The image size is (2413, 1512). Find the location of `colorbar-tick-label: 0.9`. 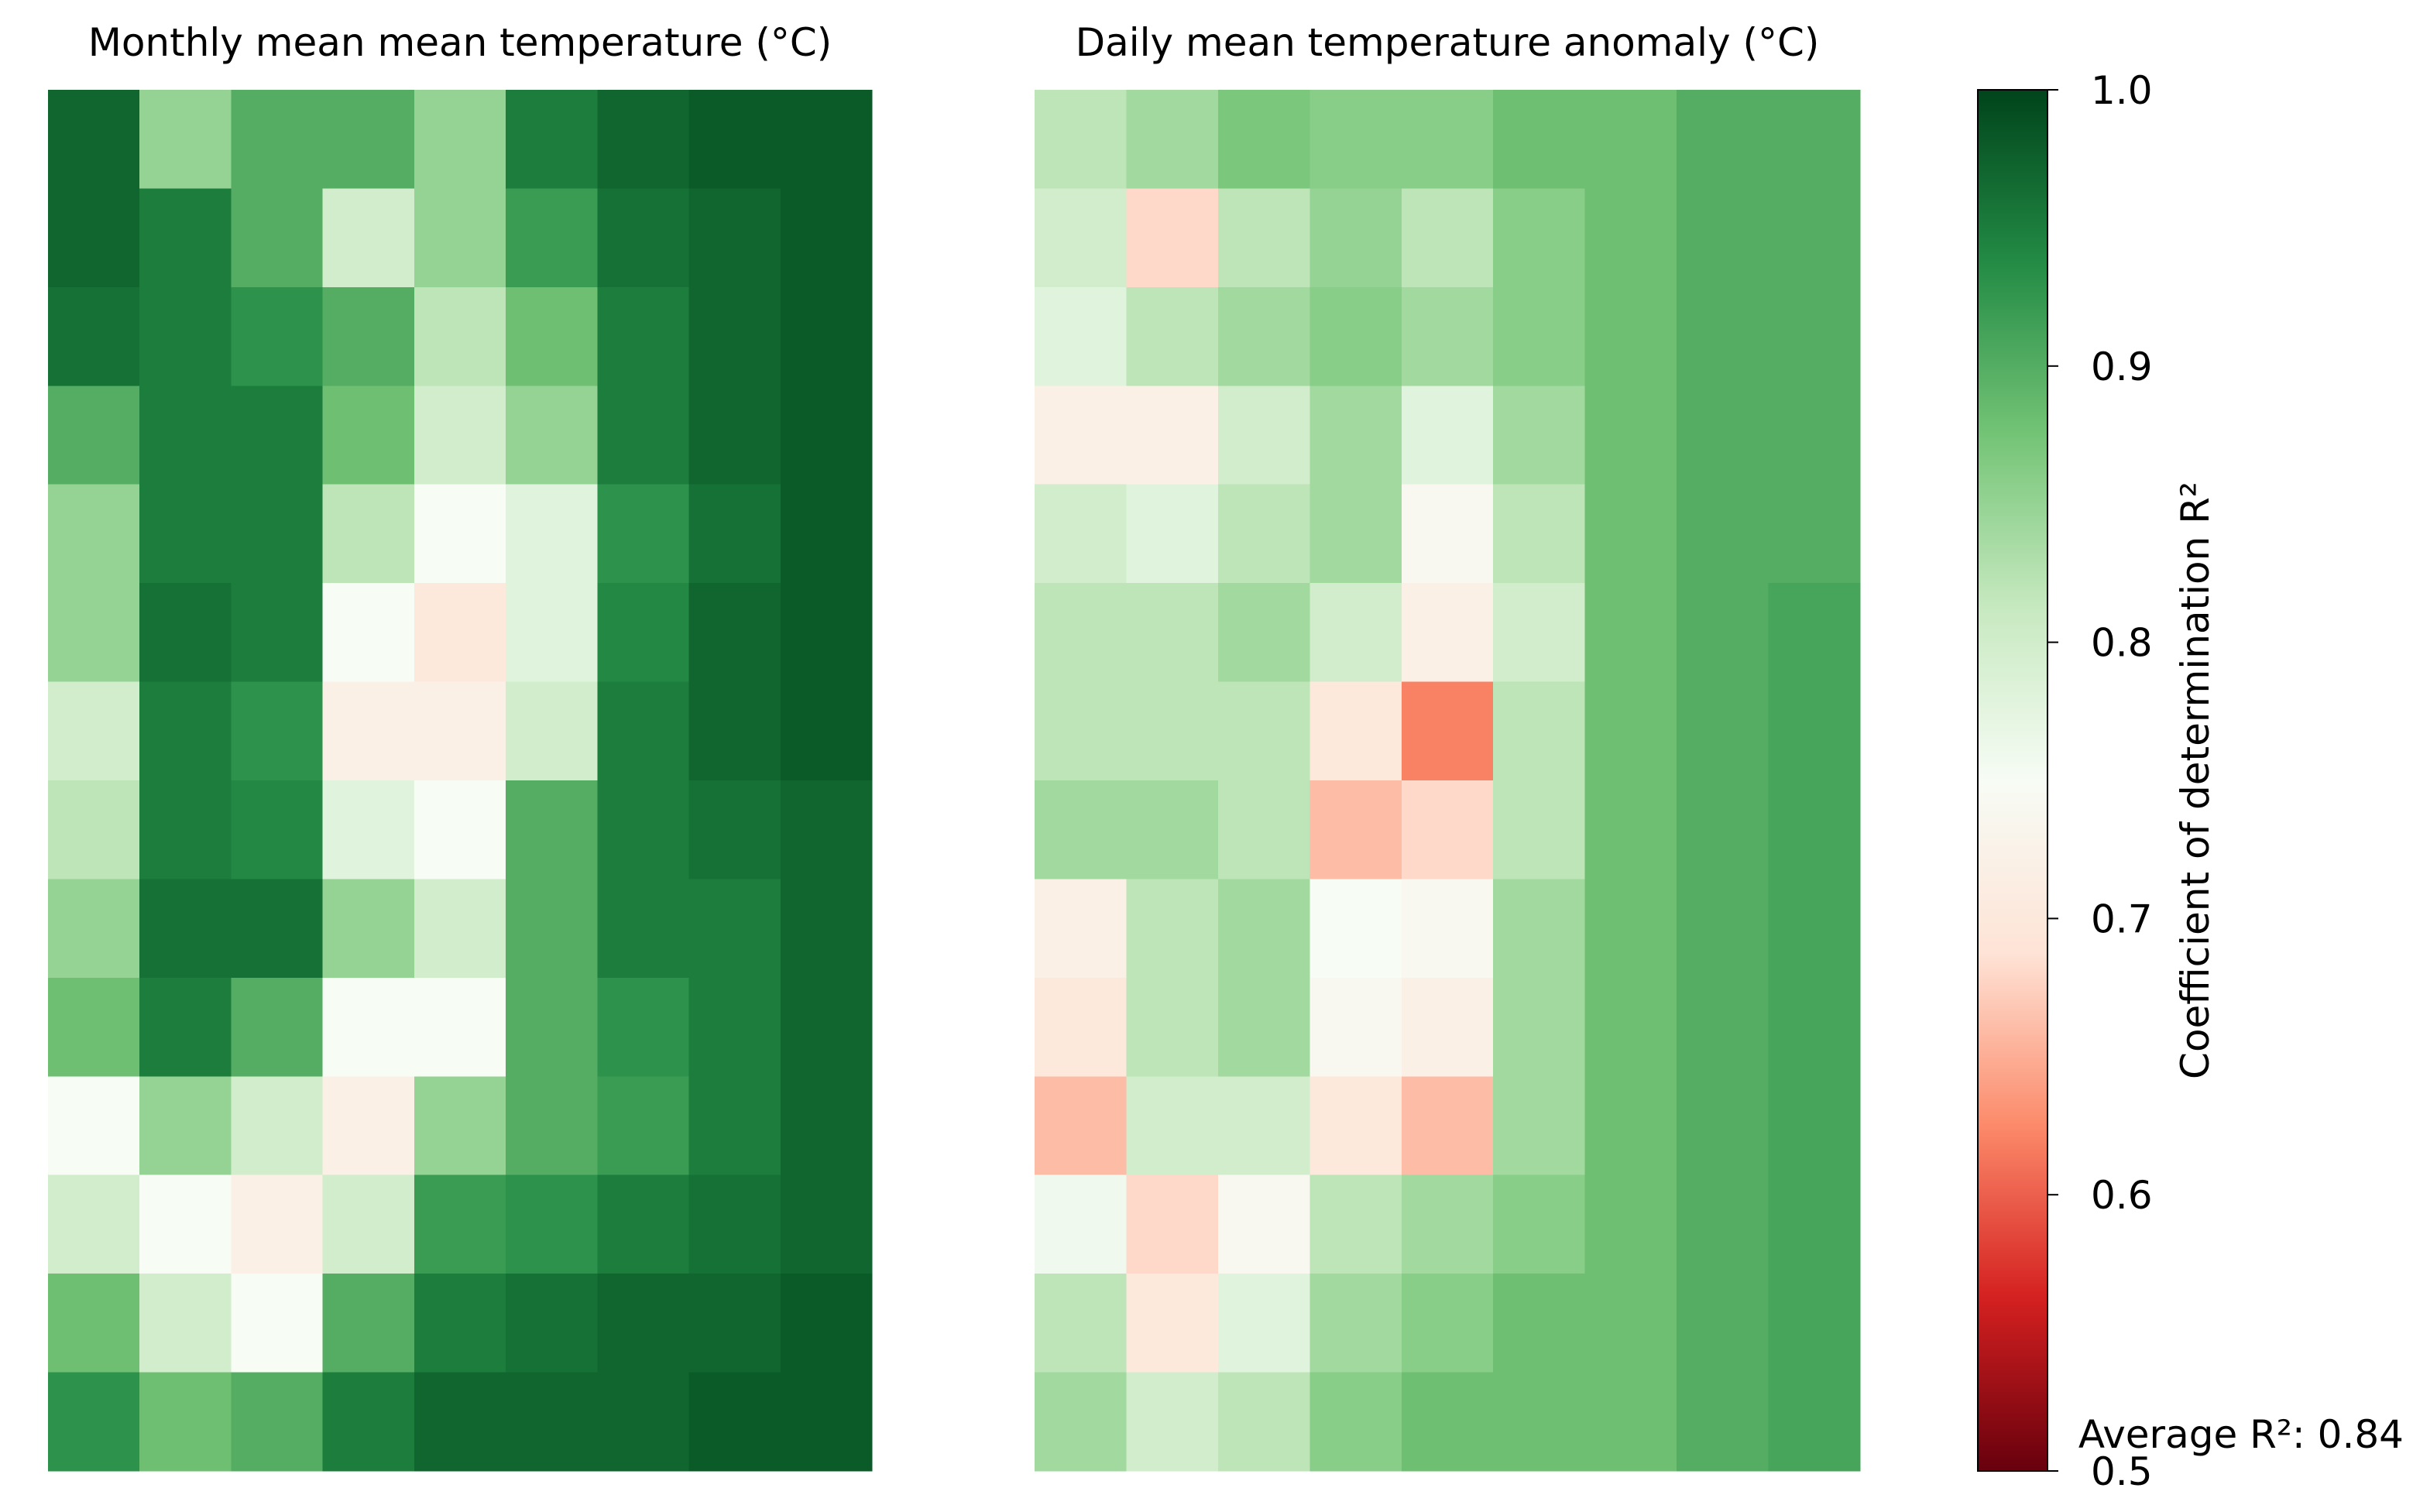

colorbar-tick-label: 0.9 is located at coordinates (2122, 367).